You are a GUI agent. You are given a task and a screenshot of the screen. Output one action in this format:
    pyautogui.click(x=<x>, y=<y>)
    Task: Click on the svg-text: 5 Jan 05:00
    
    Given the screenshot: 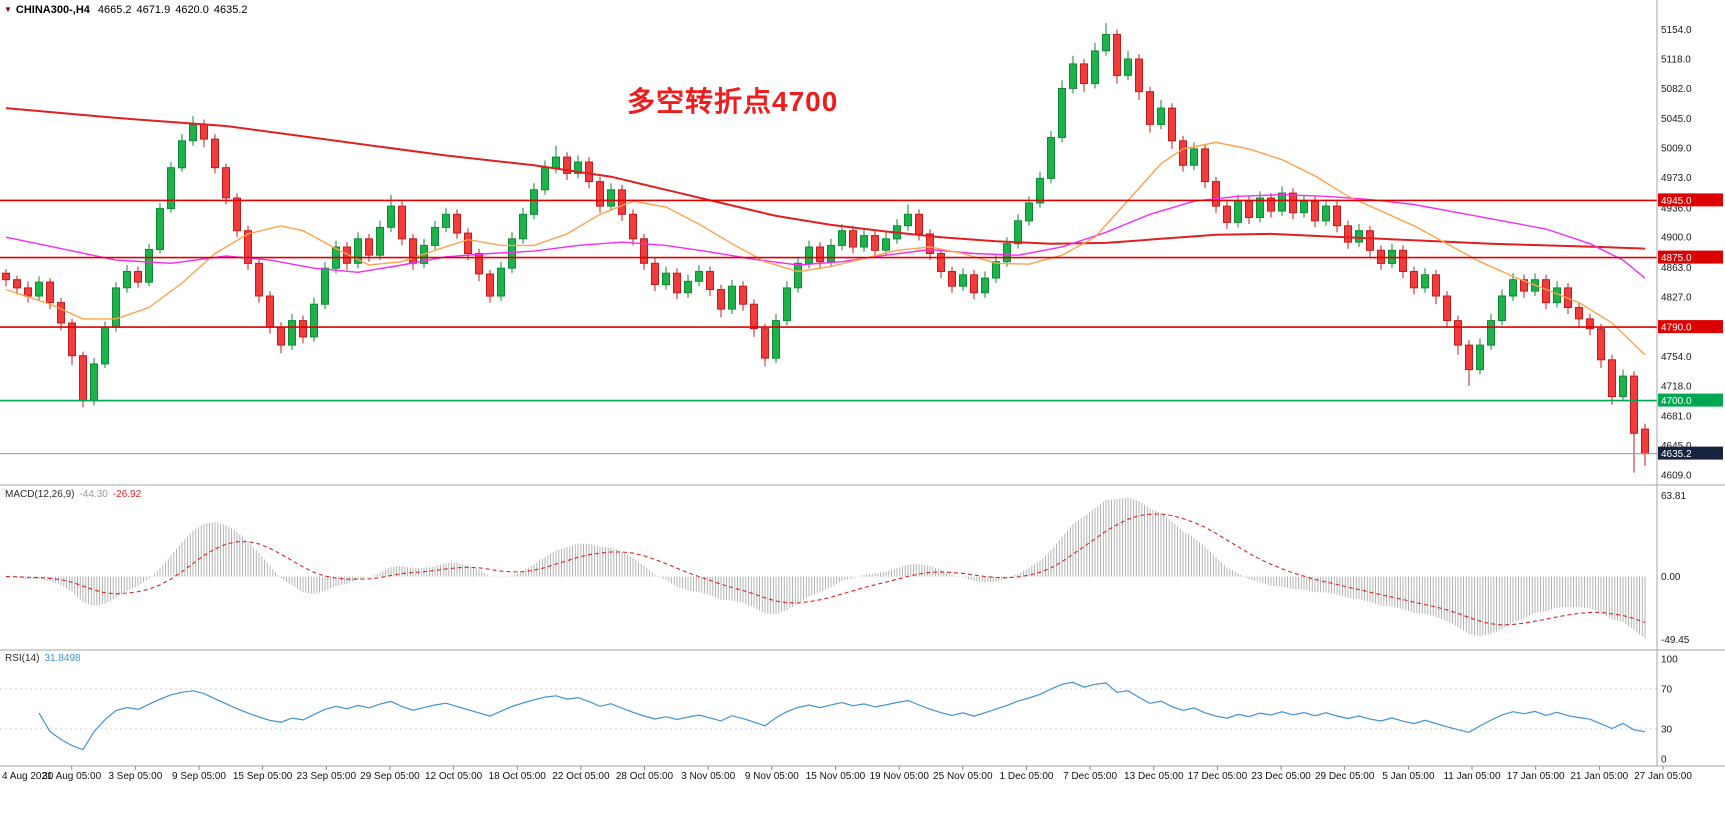 What is the action you would take?
    pyautogui.click(x=1408, y=776)
    